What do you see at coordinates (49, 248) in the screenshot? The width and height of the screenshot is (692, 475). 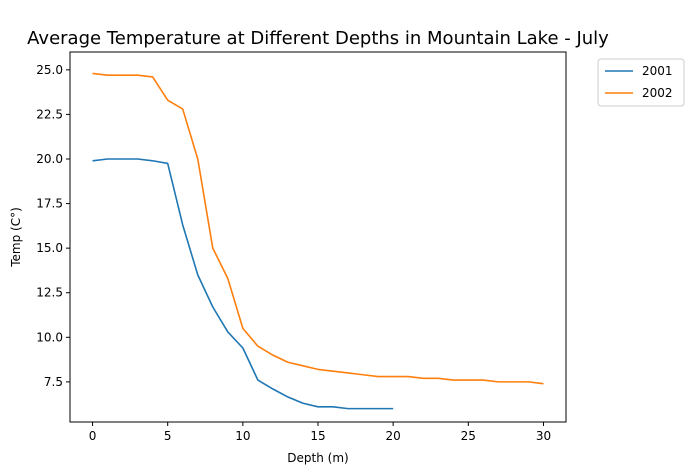 I see `y-tick-label: 15.0` at bounding box center [49, 248].